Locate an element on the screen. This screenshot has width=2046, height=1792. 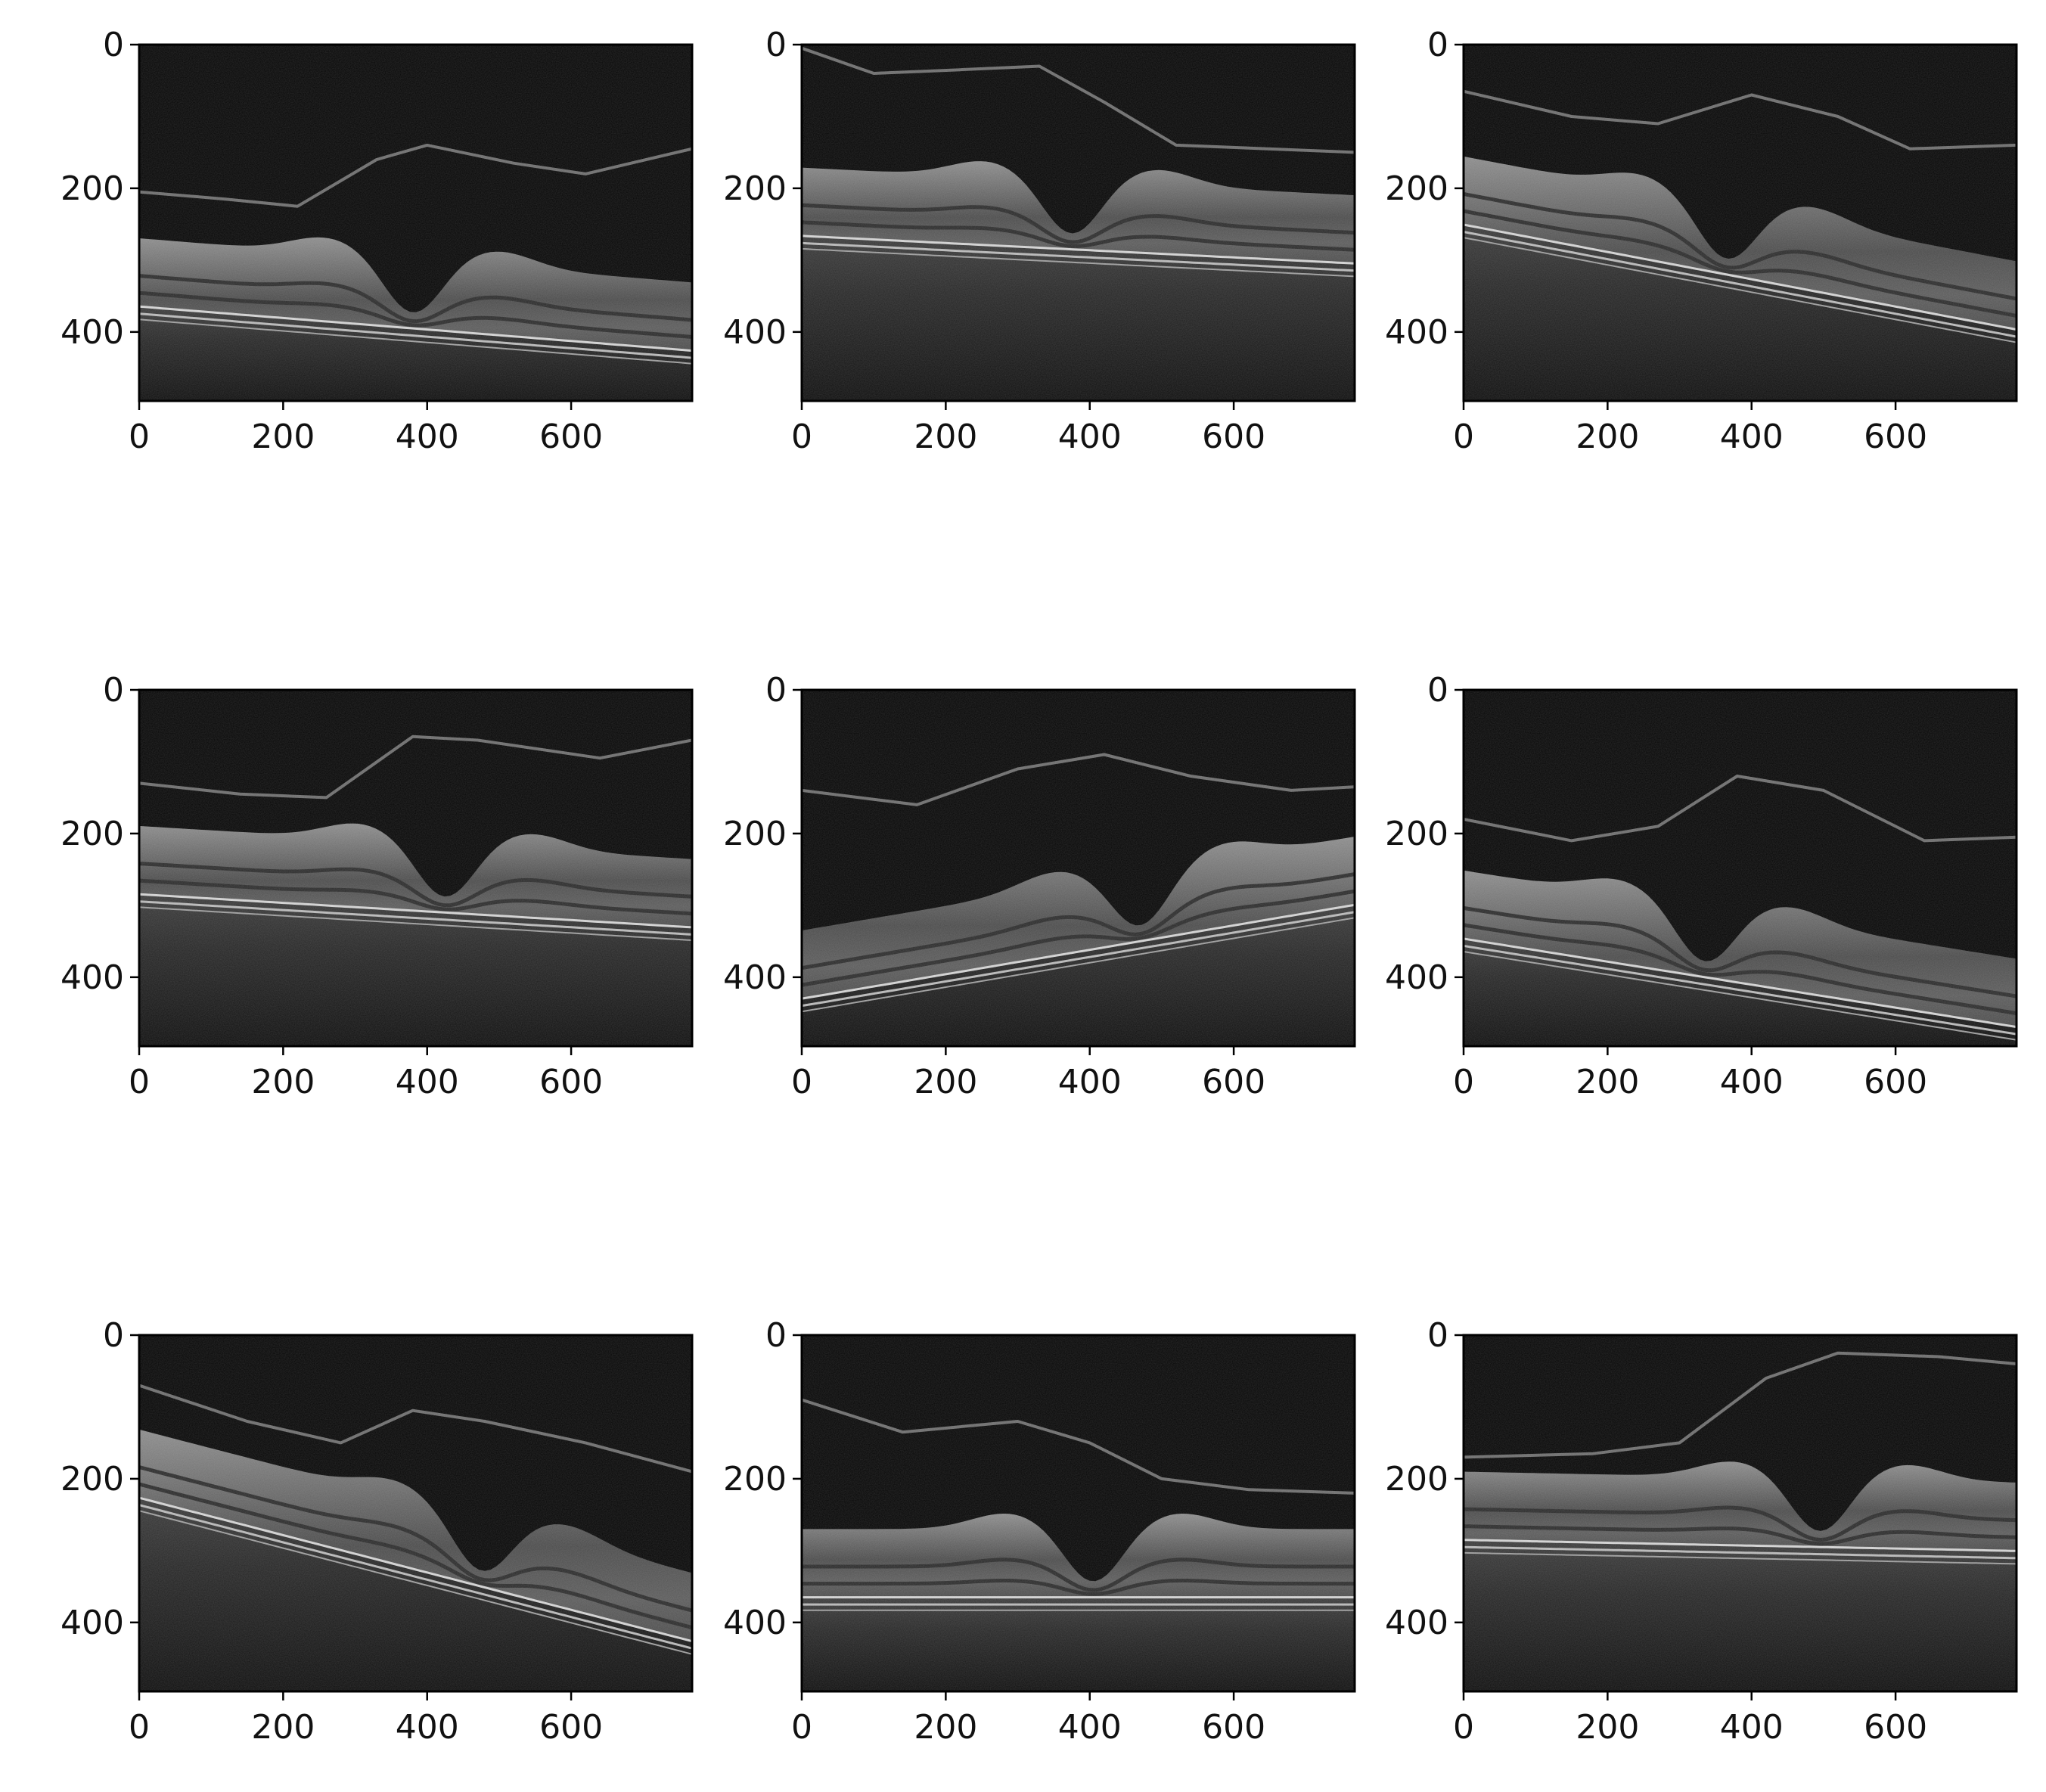
panel-1: 0 200 400 600 0 200 400 is located at coordinates (377, 241).